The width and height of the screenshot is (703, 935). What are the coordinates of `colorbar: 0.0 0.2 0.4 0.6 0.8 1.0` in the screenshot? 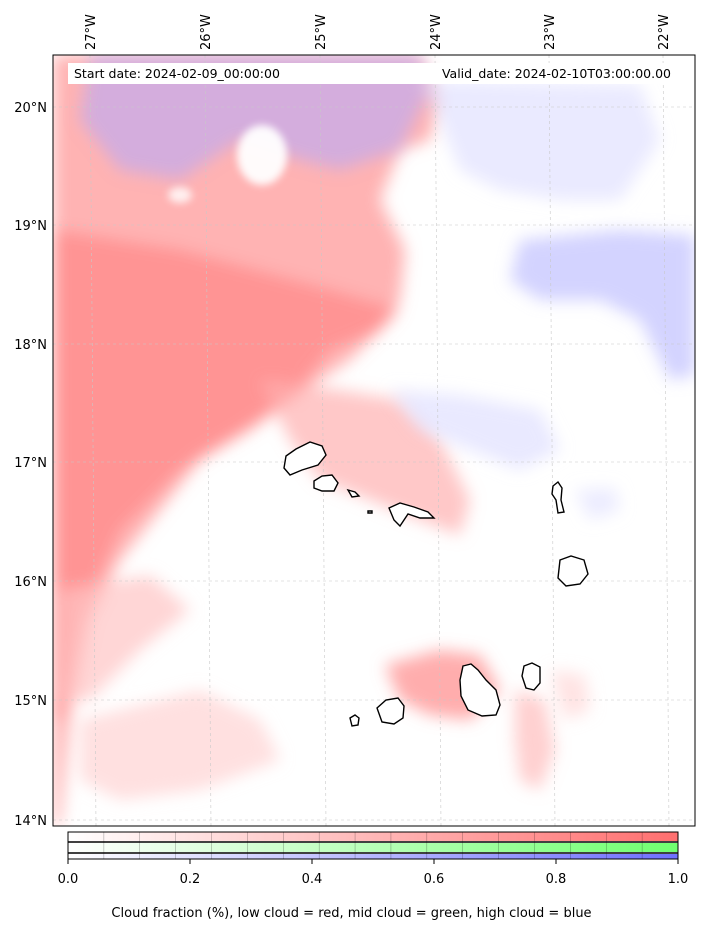 It's located at (373, 859).